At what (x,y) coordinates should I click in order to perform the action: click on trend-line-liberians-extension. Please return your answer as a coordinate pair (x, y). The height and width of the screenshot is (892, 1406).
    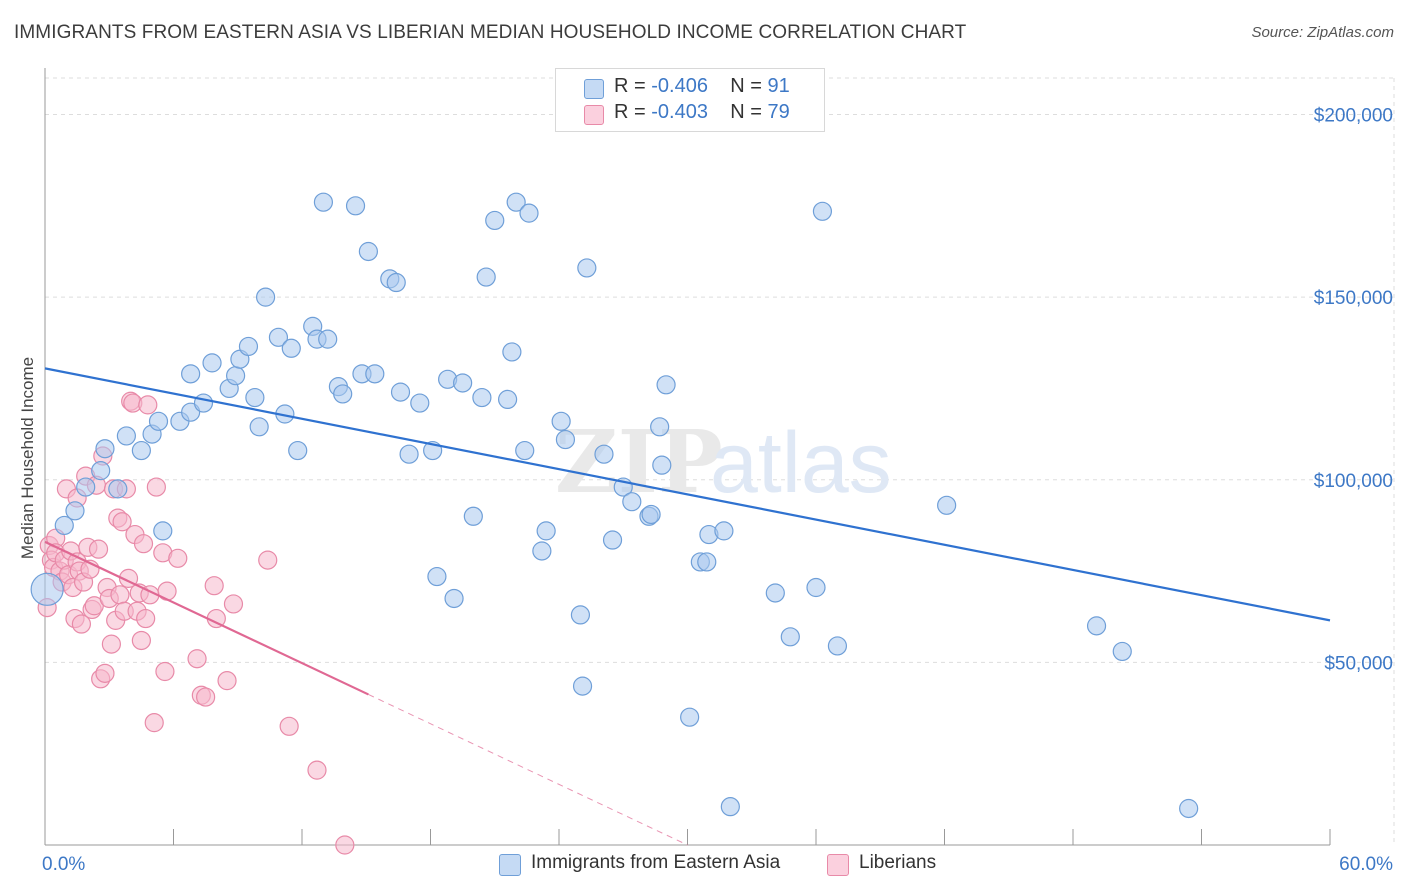
    Looking at the image, I should click on (528, 769).